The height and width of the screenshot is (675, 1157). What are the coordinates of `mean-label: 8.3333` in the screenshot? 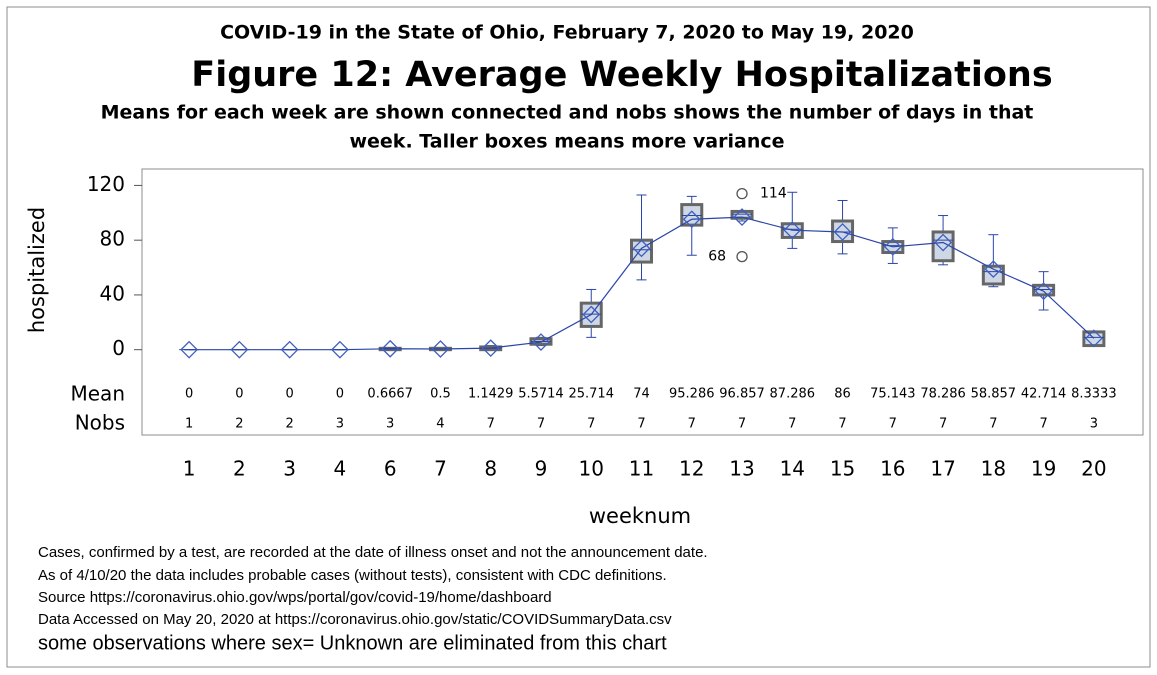 It's located at (1094, 394).